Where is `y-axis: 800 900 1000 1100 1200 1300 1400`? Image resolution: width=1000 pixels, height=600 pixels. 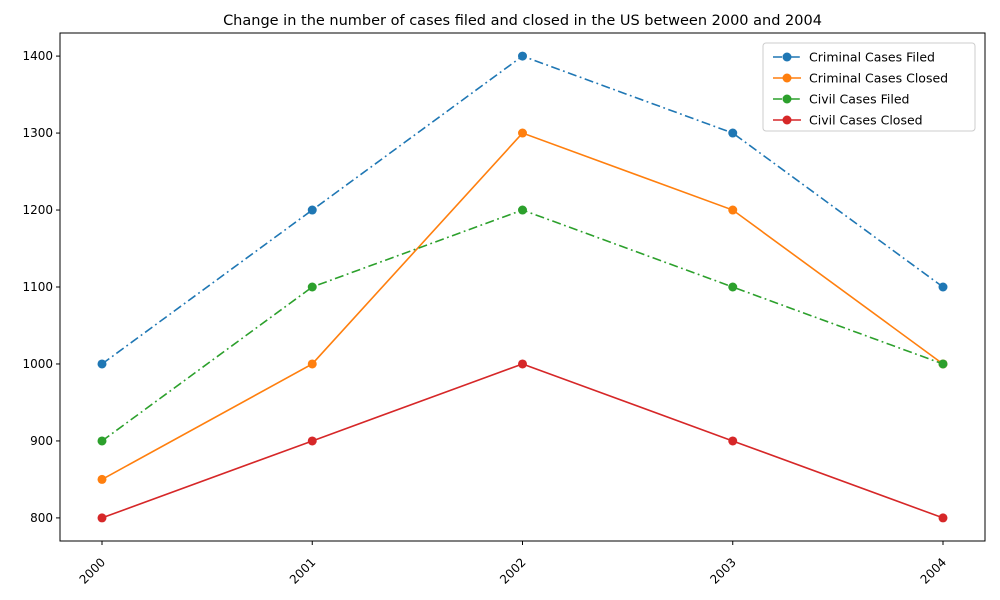 y-axis: 800 900 1000 1100 1200 1300 1400 is located at coordinates (41, 287).